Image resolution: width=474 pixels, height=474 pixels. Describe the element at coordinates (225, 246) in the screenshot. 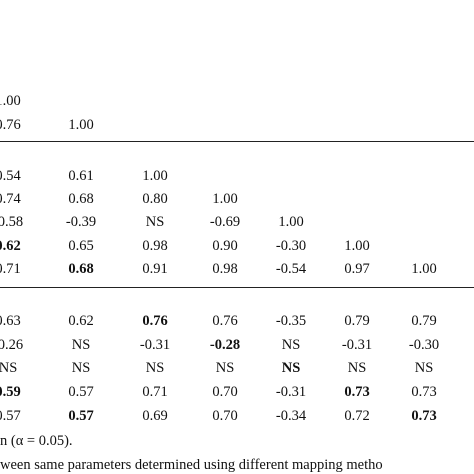

I see `table-cell: 0.90` at that location.